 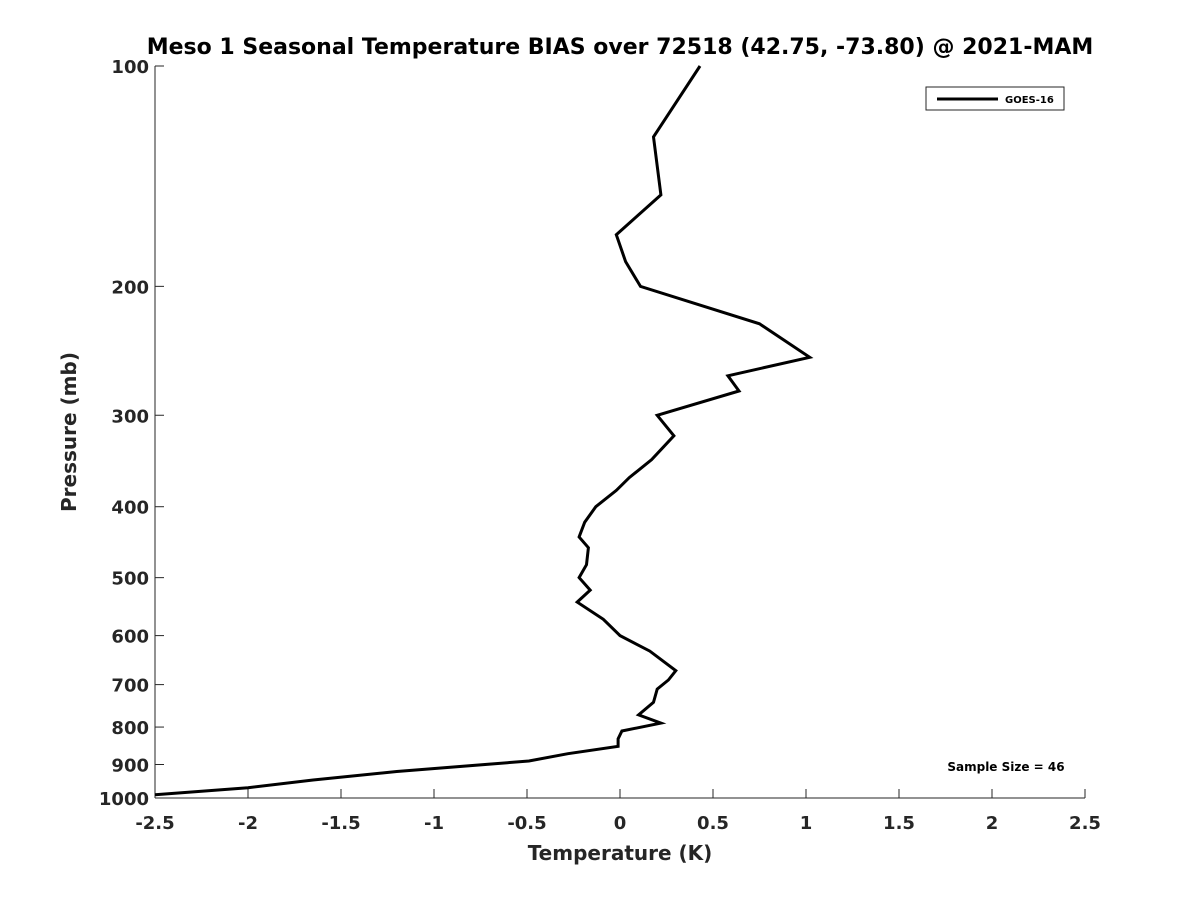 What do you see at coordinates (130, 287) in the screenshot?
I see `y-tick-label: 200` at bounding box center [130, 287].